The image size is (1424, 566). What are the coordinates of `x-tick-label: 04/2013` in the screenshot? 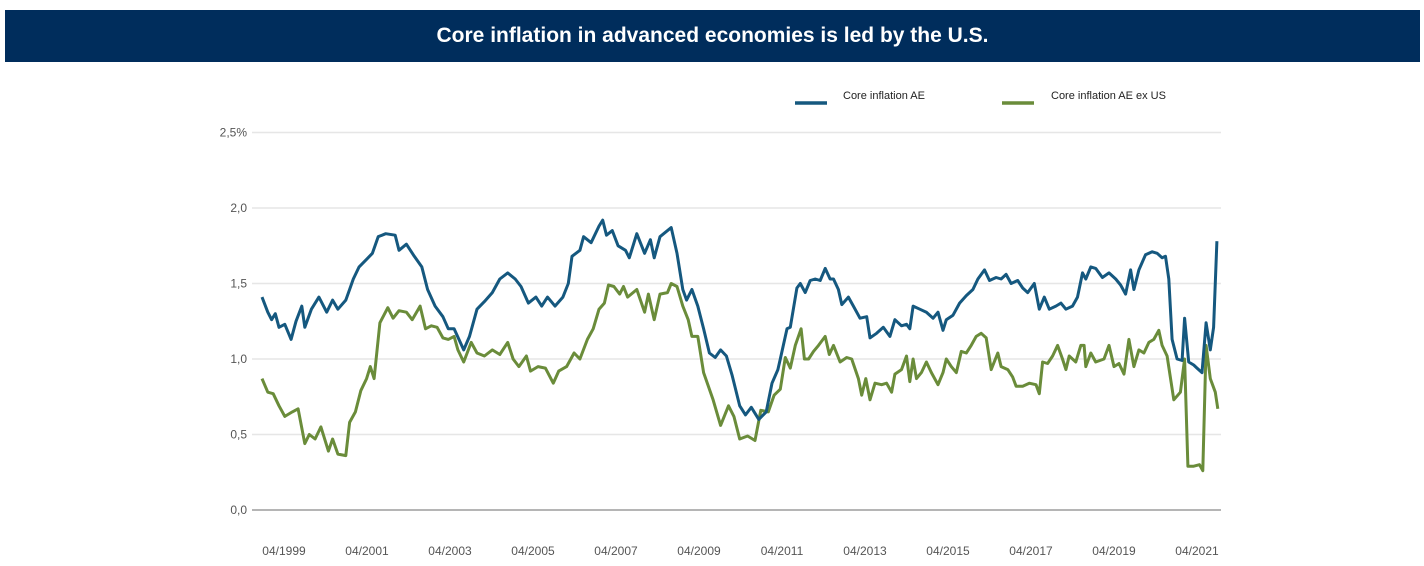 It's located at (865, 551).